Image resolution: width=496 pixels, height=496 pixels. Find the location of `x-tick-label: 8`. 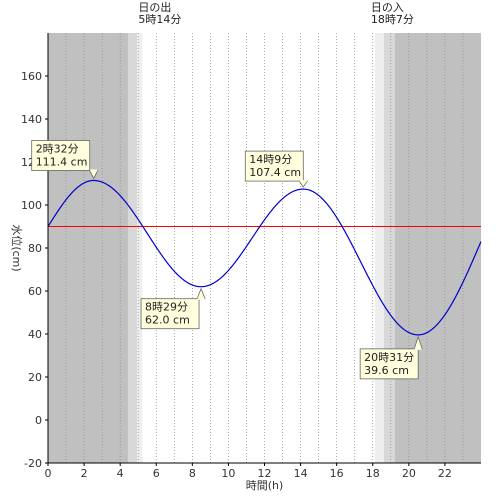

x-tick-label: 8 is located at coordinates (192, 473).